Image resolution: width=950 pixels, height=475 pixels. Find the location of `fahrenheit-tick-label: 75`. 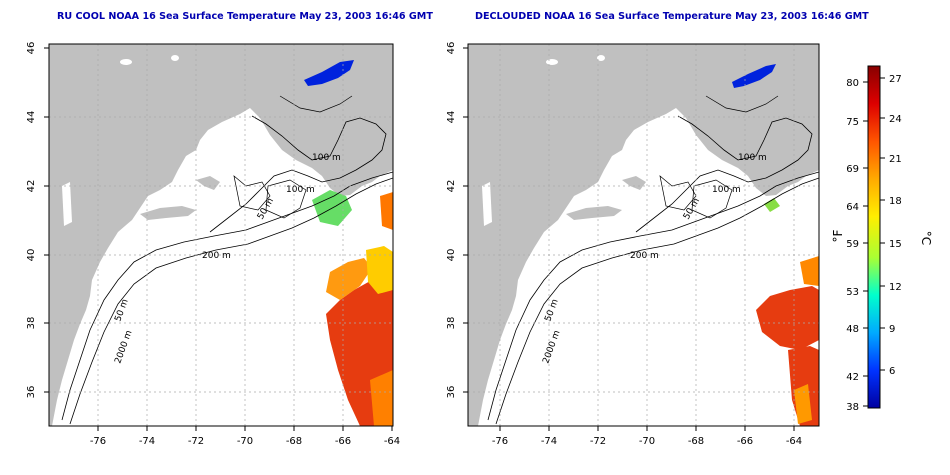

fahrenheit-tick-label: 75 is located at coordinates (852, 122).